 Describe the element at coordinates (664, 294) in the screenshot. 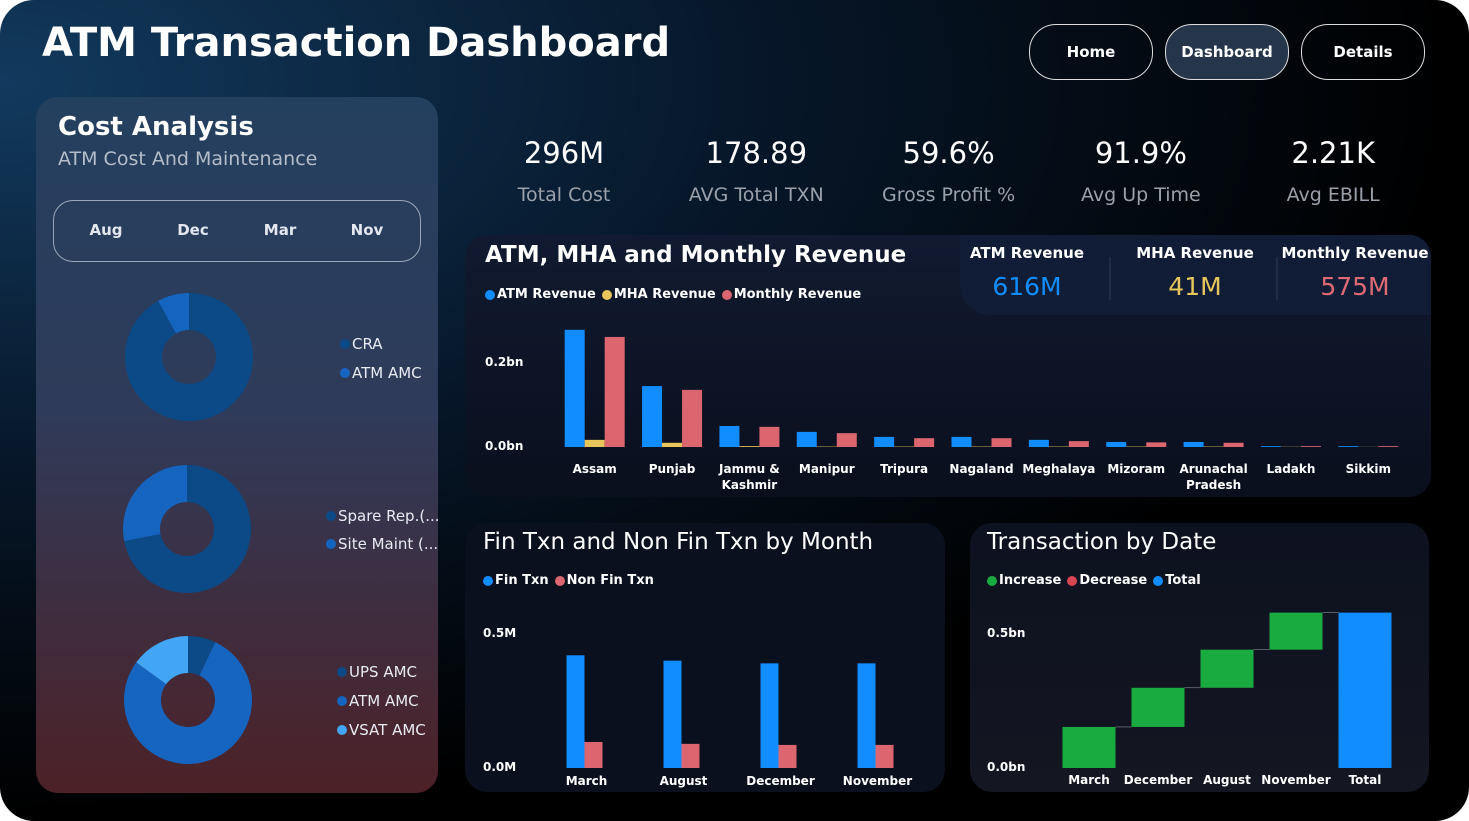

I see `legend-label: MHA Revenue` at that location.